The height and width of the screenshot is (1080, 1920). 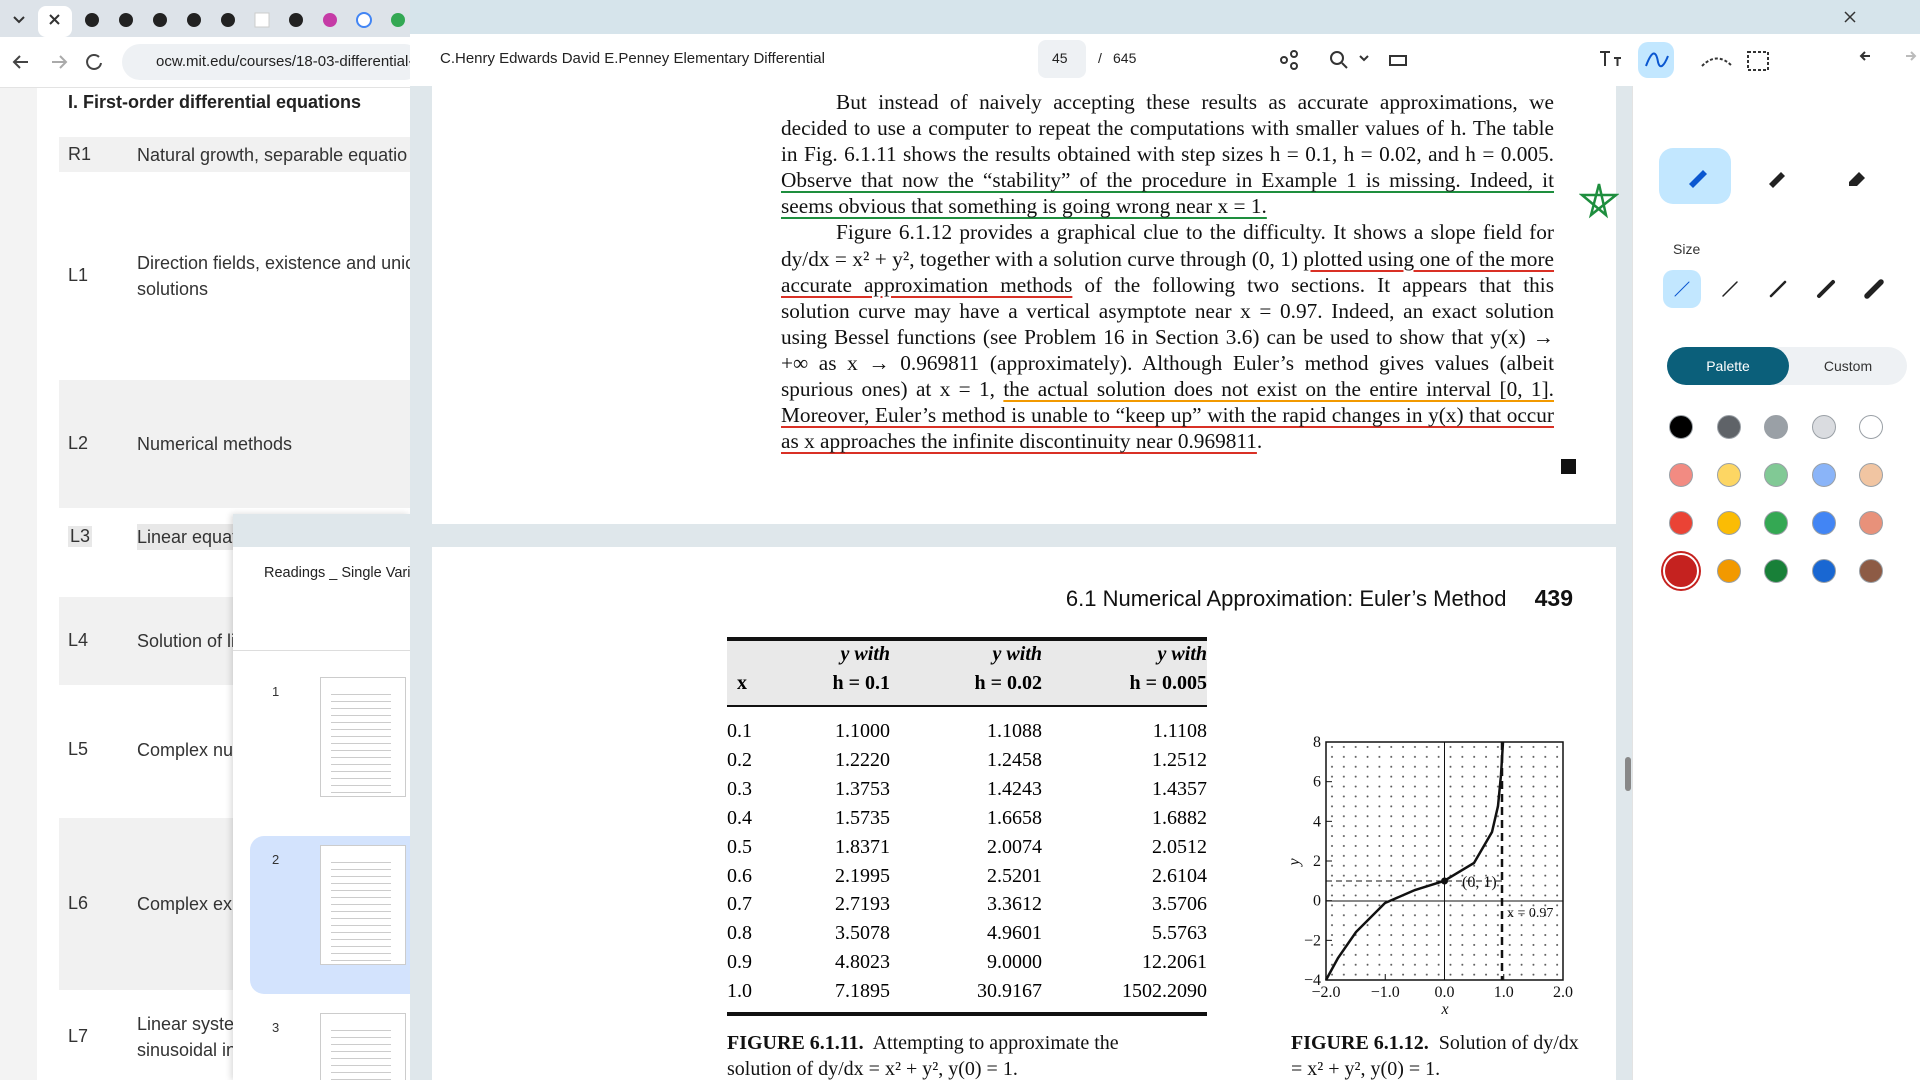 What do you see at coordinates (739, 788) in the screenshot?
I see `table-cell: 0.3` at bounding box center [739, 788].